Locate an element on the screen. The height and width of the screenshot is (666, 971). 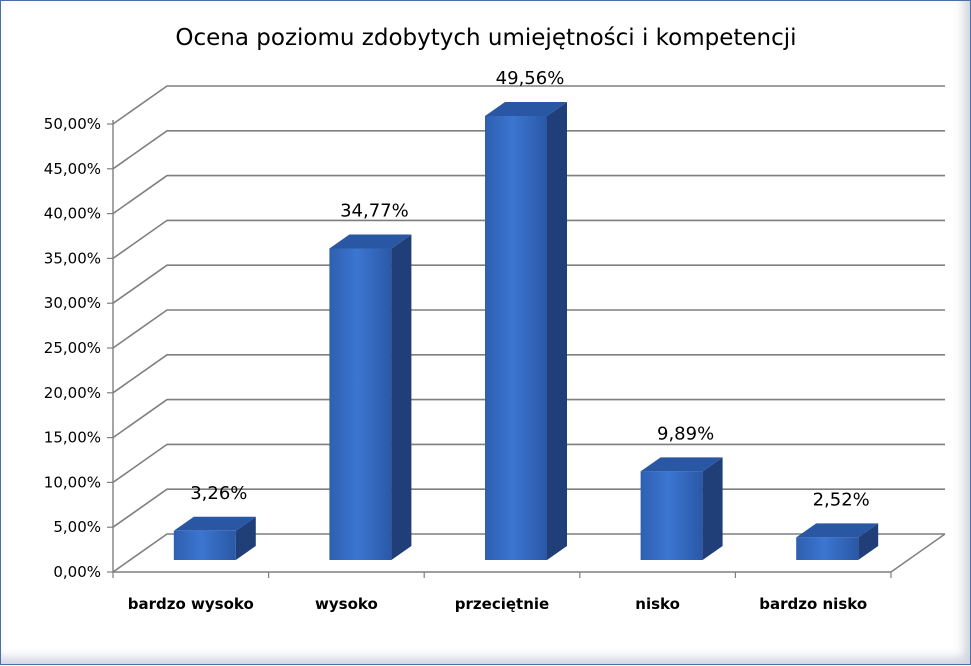
data-label: 49,56% is located at coordinates (530, 78).